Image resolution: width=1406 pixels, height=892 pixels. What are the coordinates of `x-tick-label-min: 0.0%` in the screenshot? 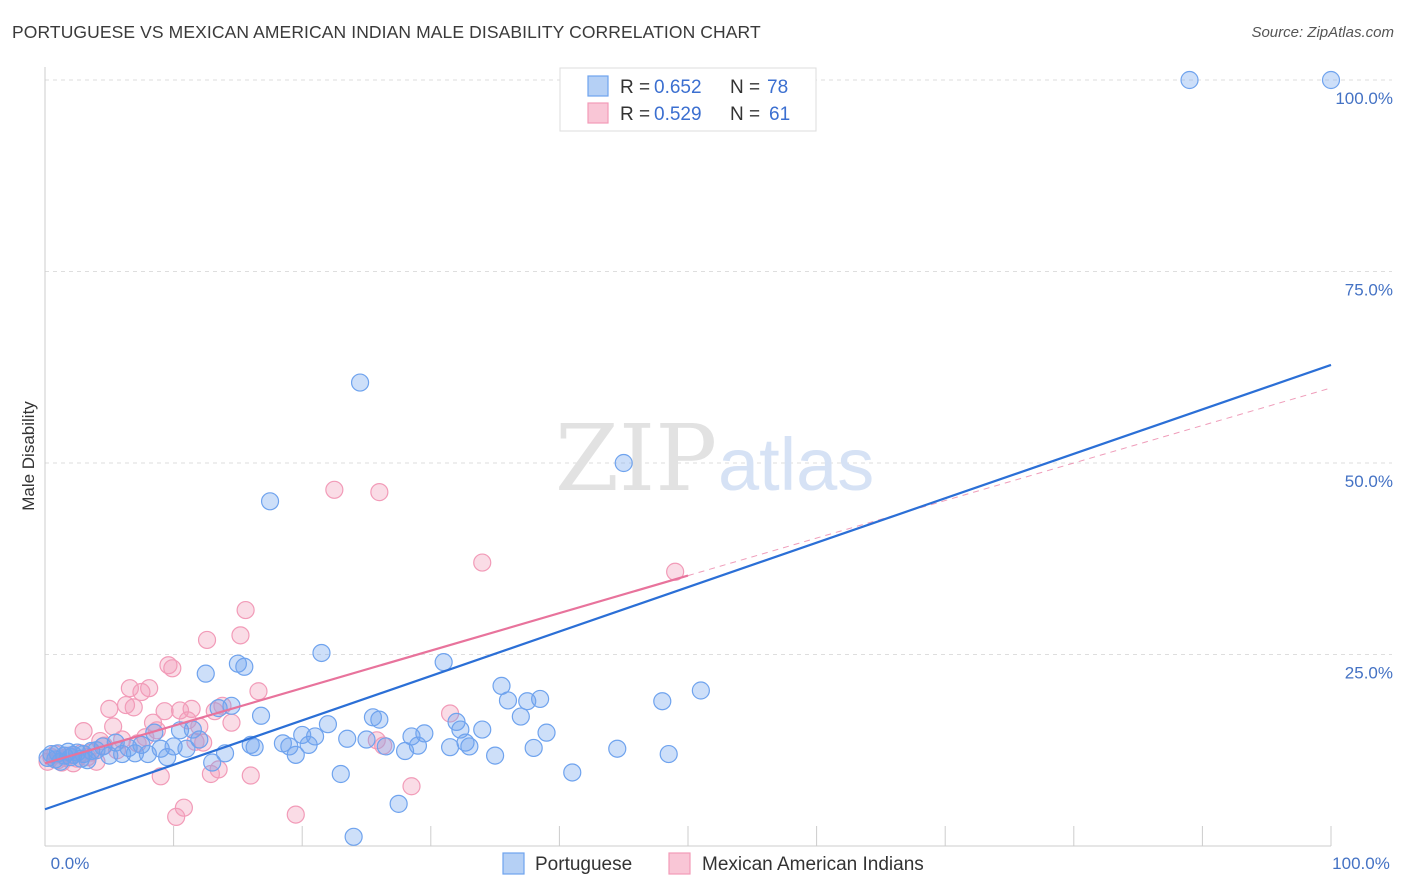 It's located at (70, 863).